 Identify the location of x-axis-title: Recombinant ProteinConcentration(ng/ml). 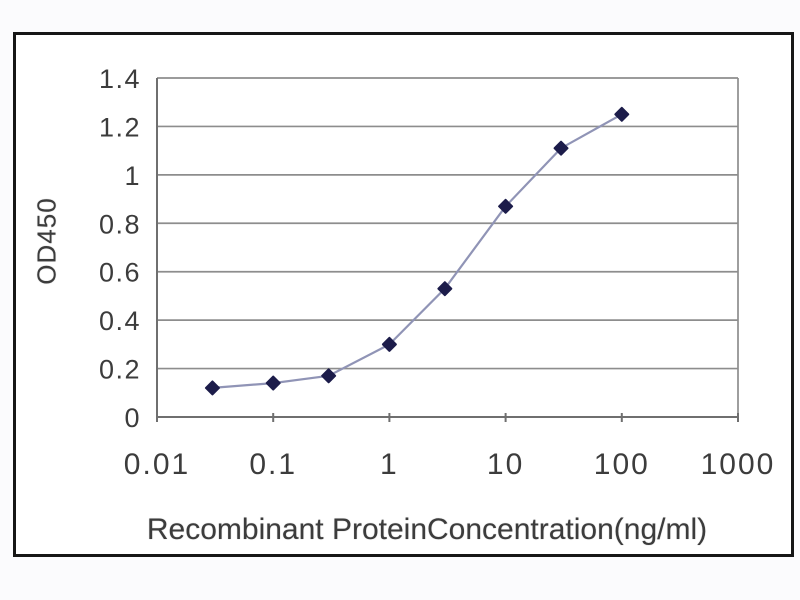
(427, 529).